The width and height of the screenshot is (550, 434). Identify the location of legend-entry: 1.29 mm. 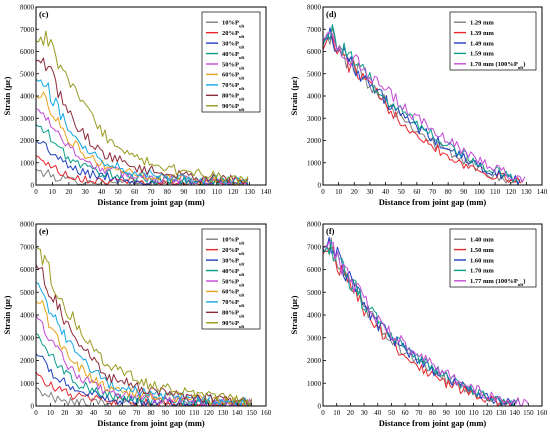
(482, 23).